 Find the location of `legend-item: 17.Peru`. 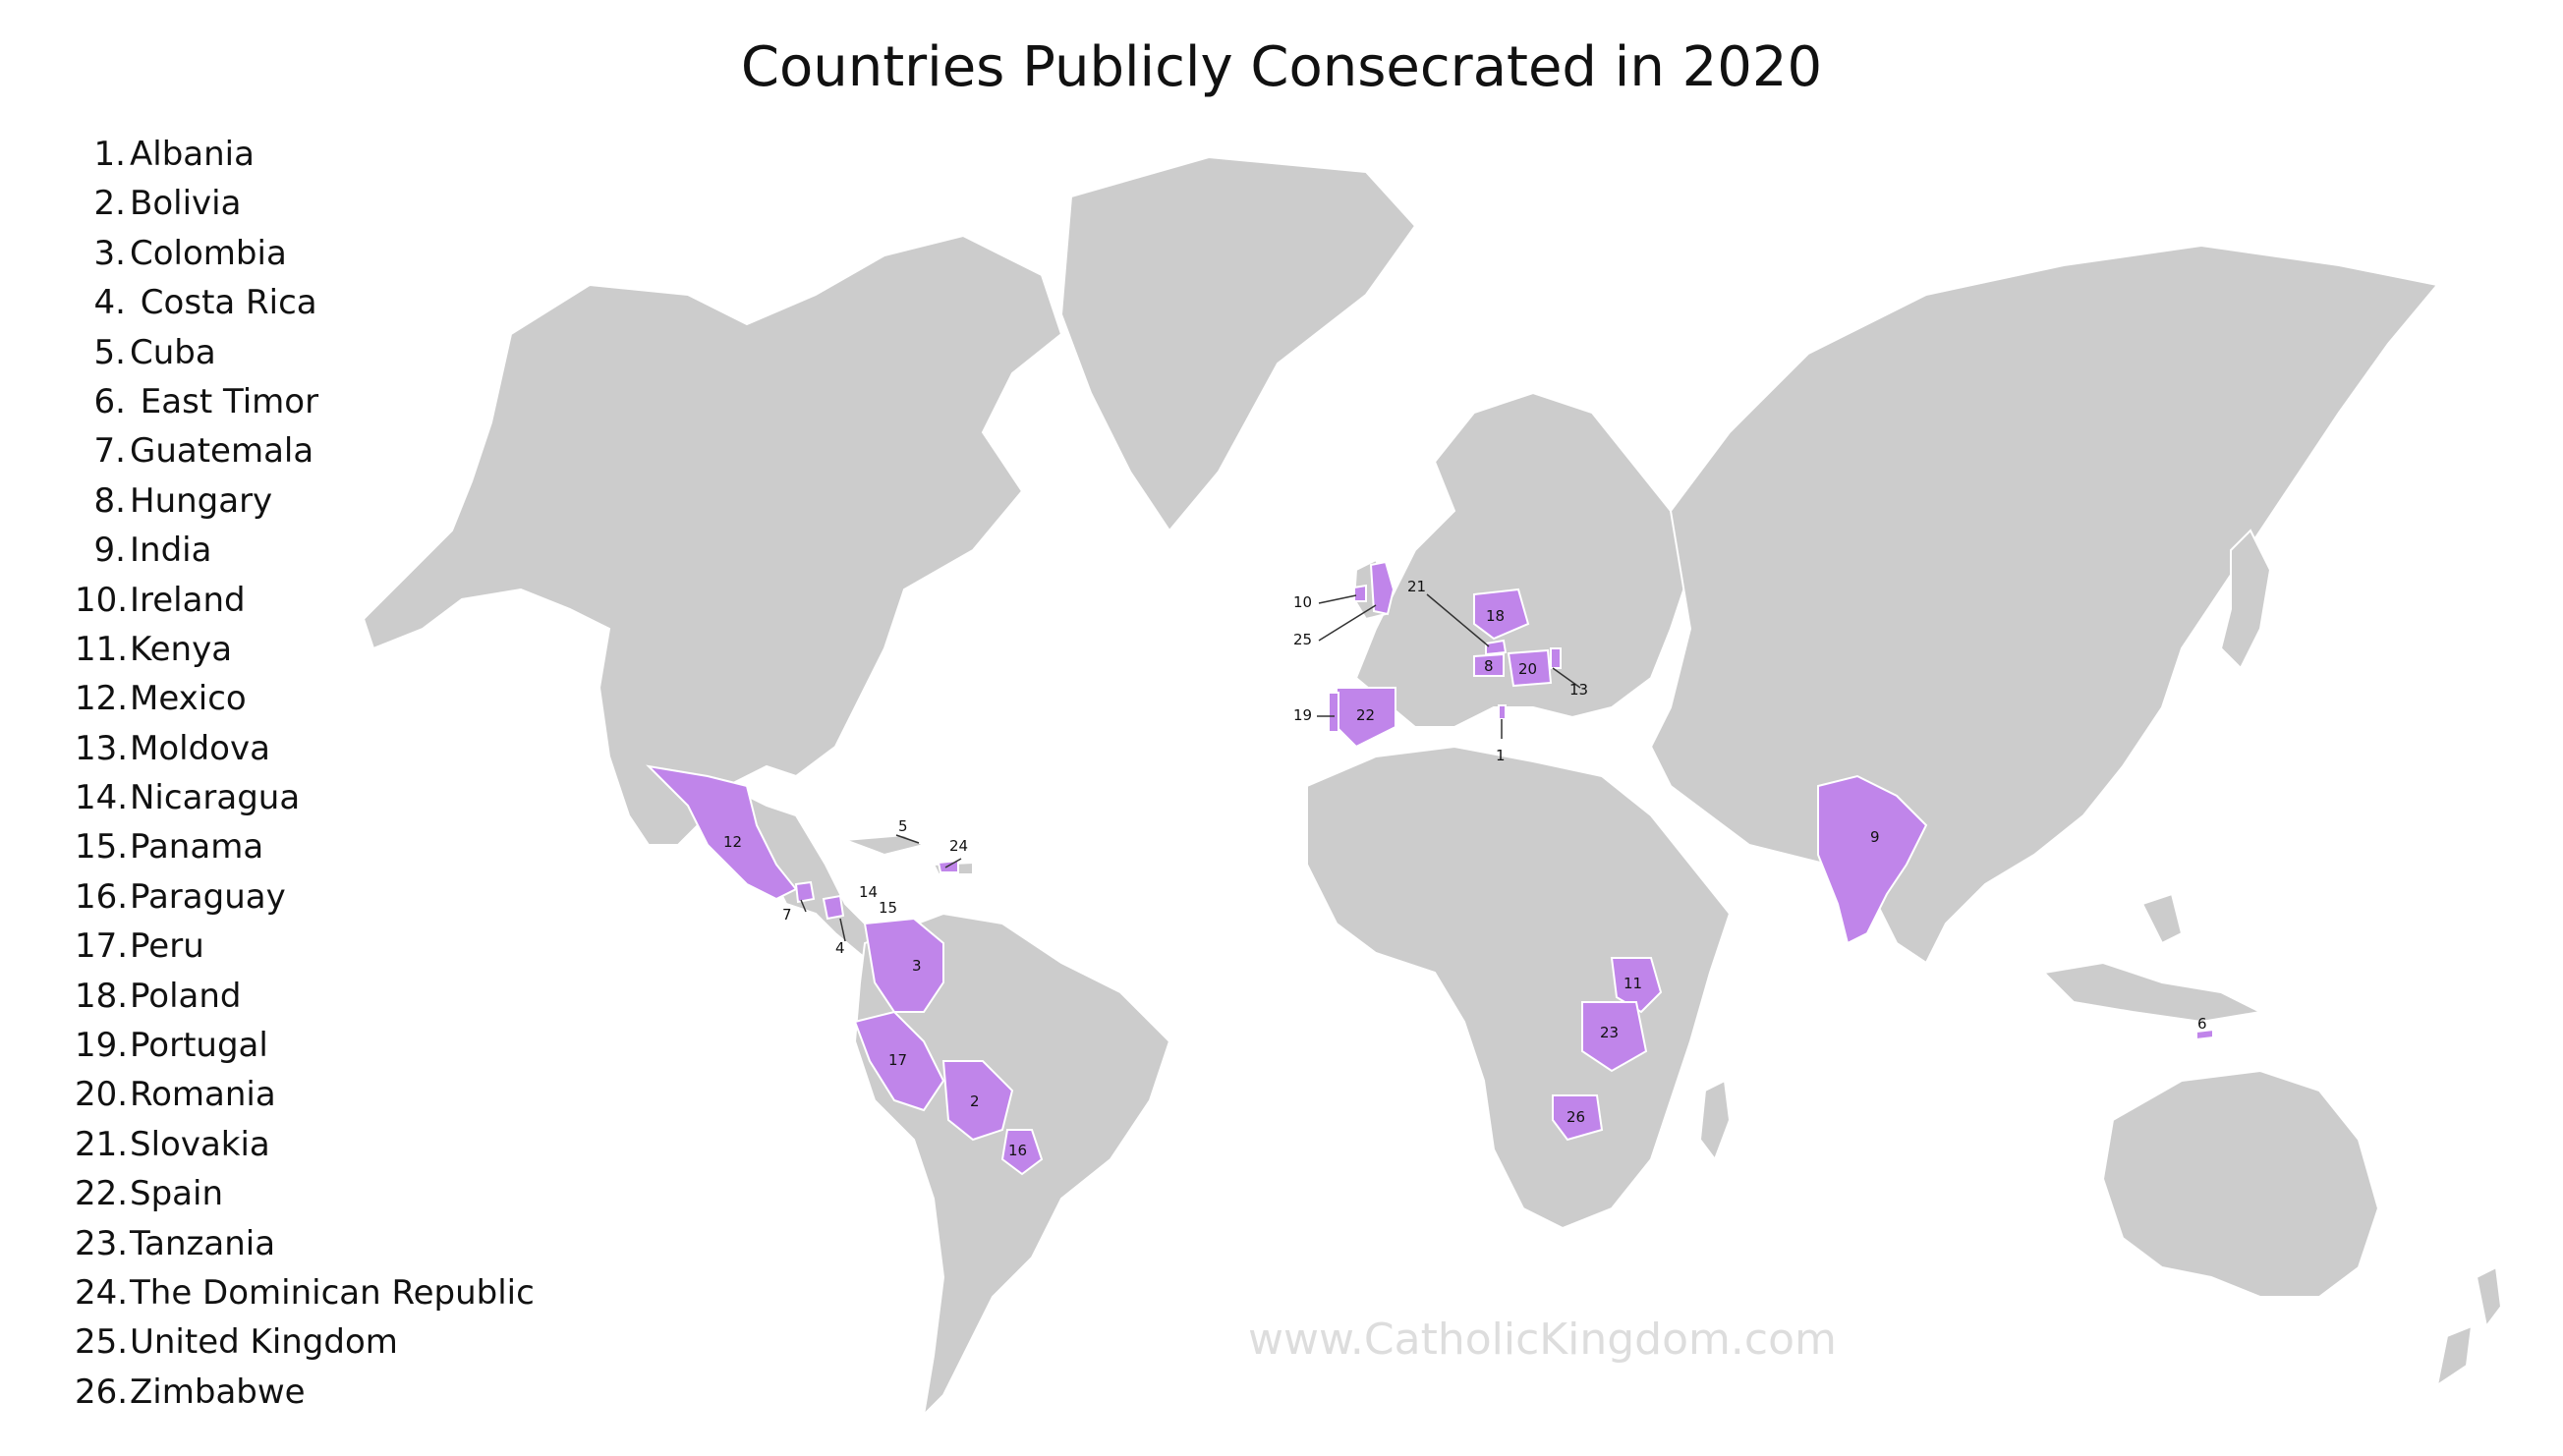

legend-item: 17.Peru is located at coordinates (139, 946).